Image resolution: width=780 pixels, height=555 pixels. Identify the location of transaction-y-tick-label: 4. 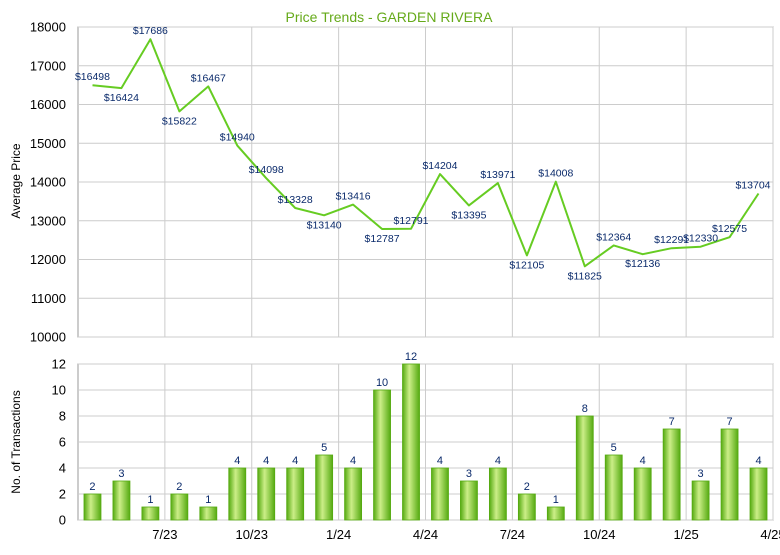
(62, 468).